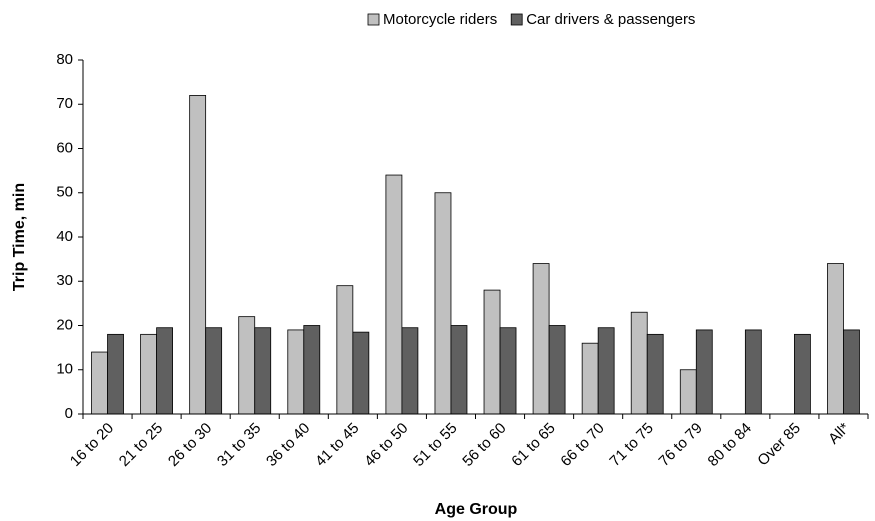  Describe the element at coordinates (64, 103) in the screenshot. I see `y-tick-label: 70` at that location.